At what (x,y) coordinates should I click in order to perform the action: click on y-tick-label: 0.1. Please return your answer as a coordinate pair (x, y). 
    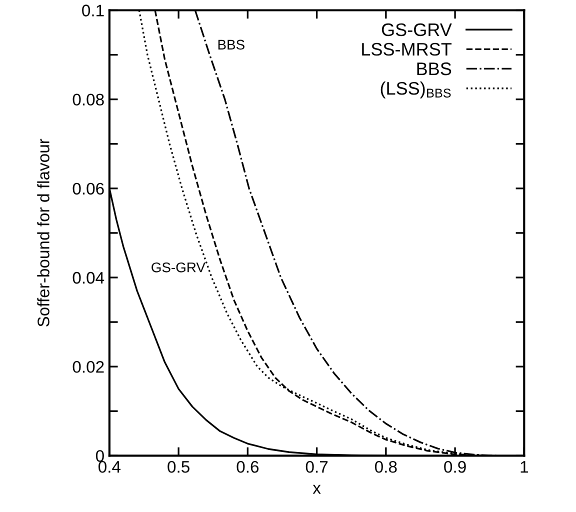
    Looking at the image, I should click on (93, 10).